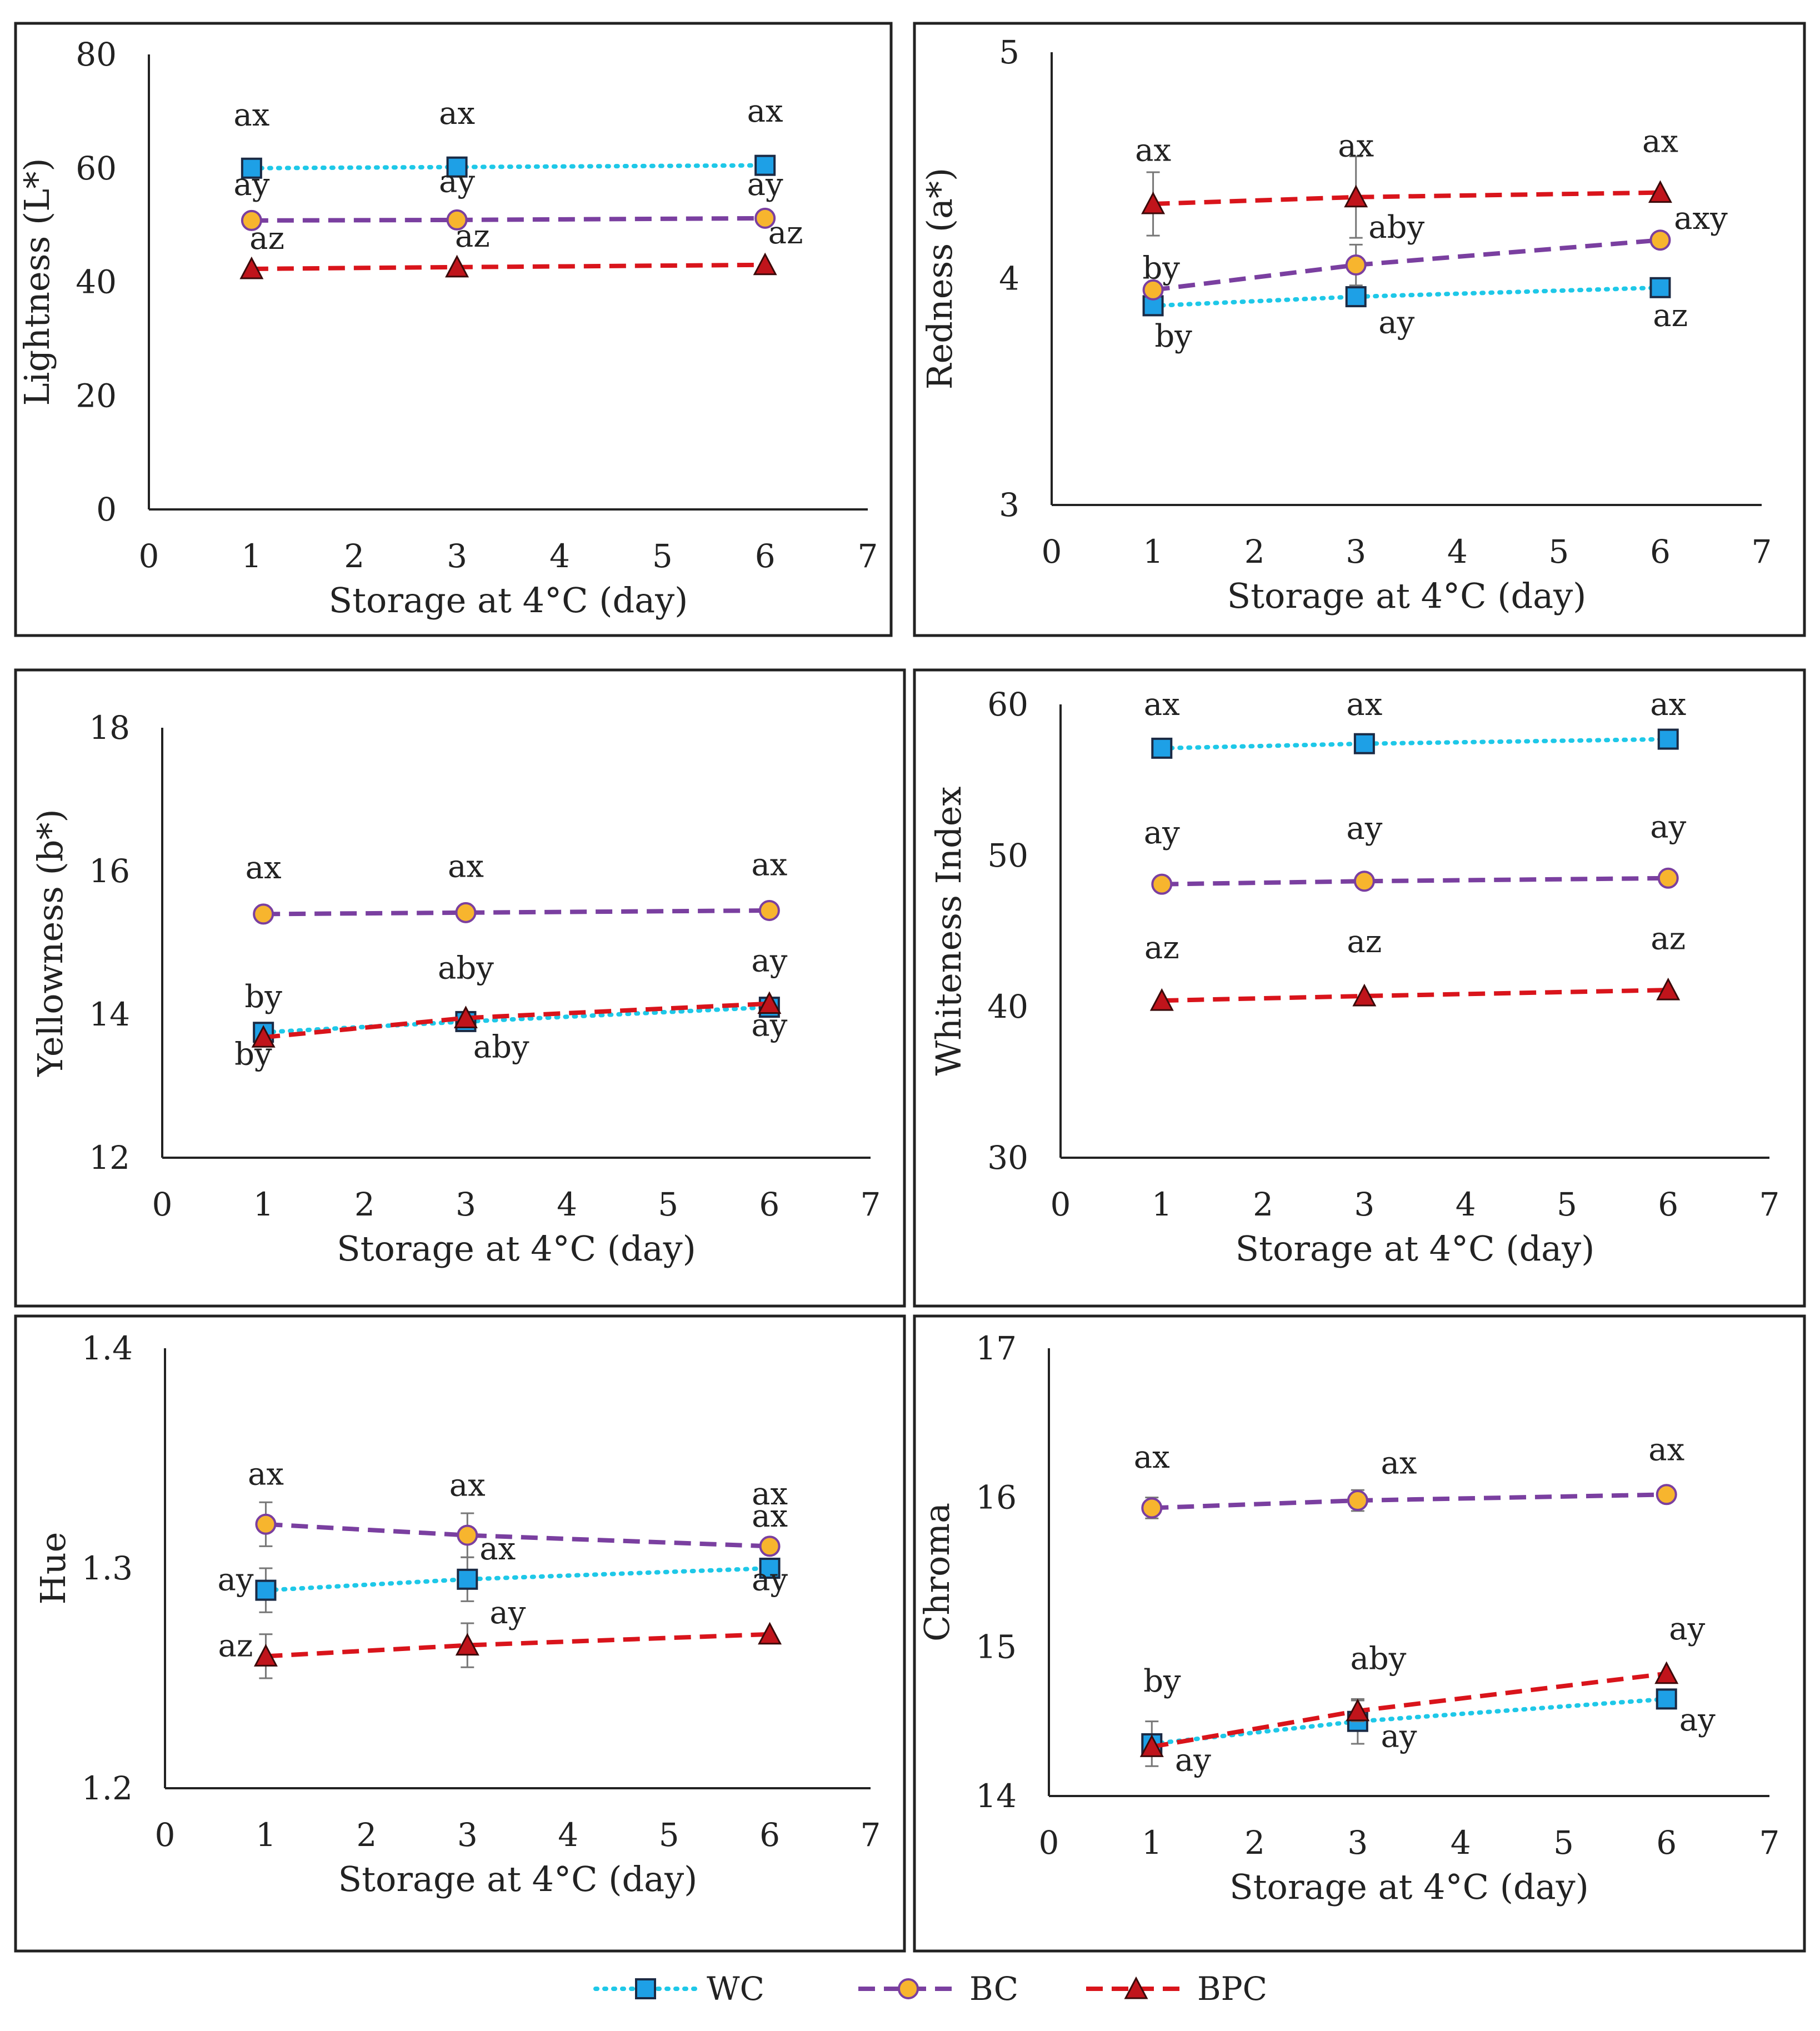 The width and height of the screenshot is (1820, 2031). I want to click on legend-label: BC, so click(993, 1989).